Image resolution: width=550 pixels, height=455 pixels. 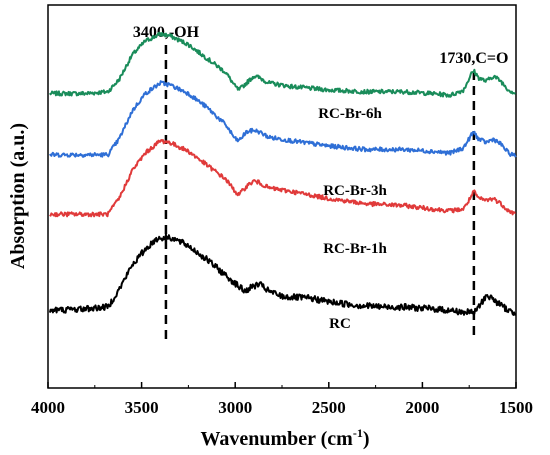 What do you see at coordinates (18, 196) in the screenshot?
I see `y-axis-title: Absorption (a.u.)` at bounding box center [18, 196].